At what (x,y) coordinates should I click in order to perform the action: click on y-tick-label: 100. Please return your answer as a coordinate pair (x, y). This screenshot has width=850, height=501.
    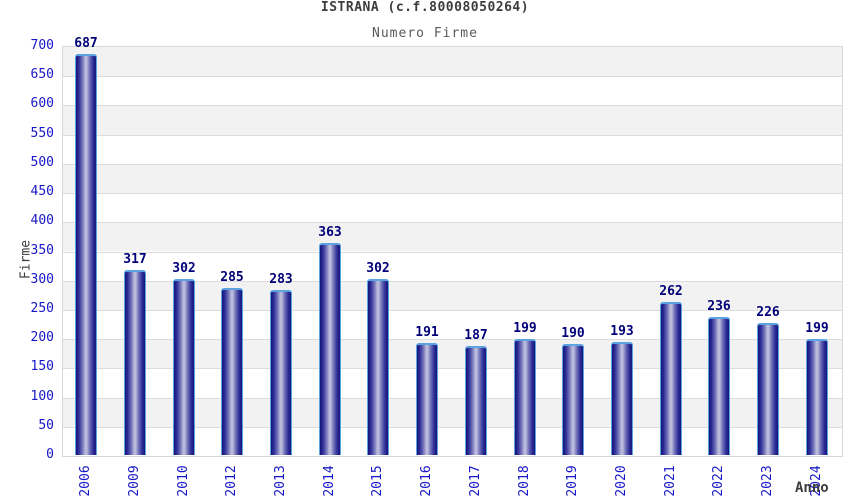
    Looking at the image, I should click on (42, 396).